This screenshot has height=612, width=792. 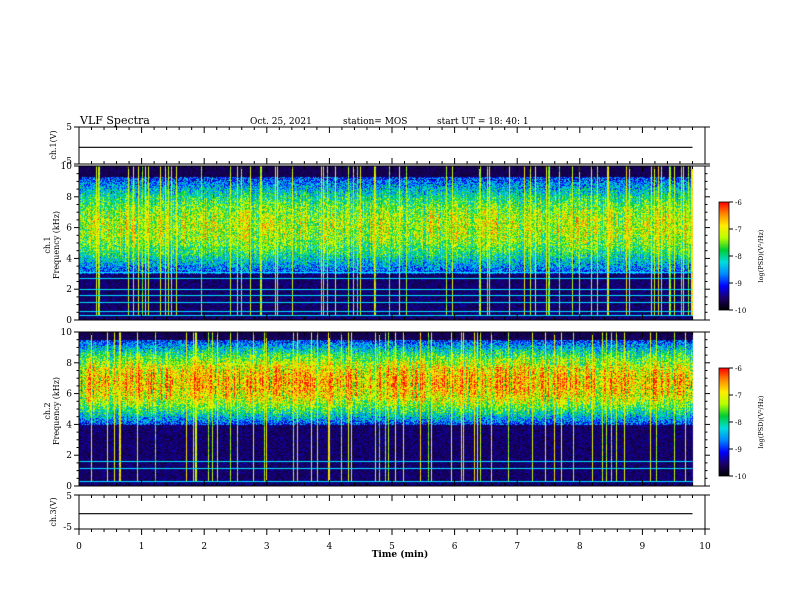 I want to click on ch3-voltage-tick-top: 5, so click(x=69, y=497).